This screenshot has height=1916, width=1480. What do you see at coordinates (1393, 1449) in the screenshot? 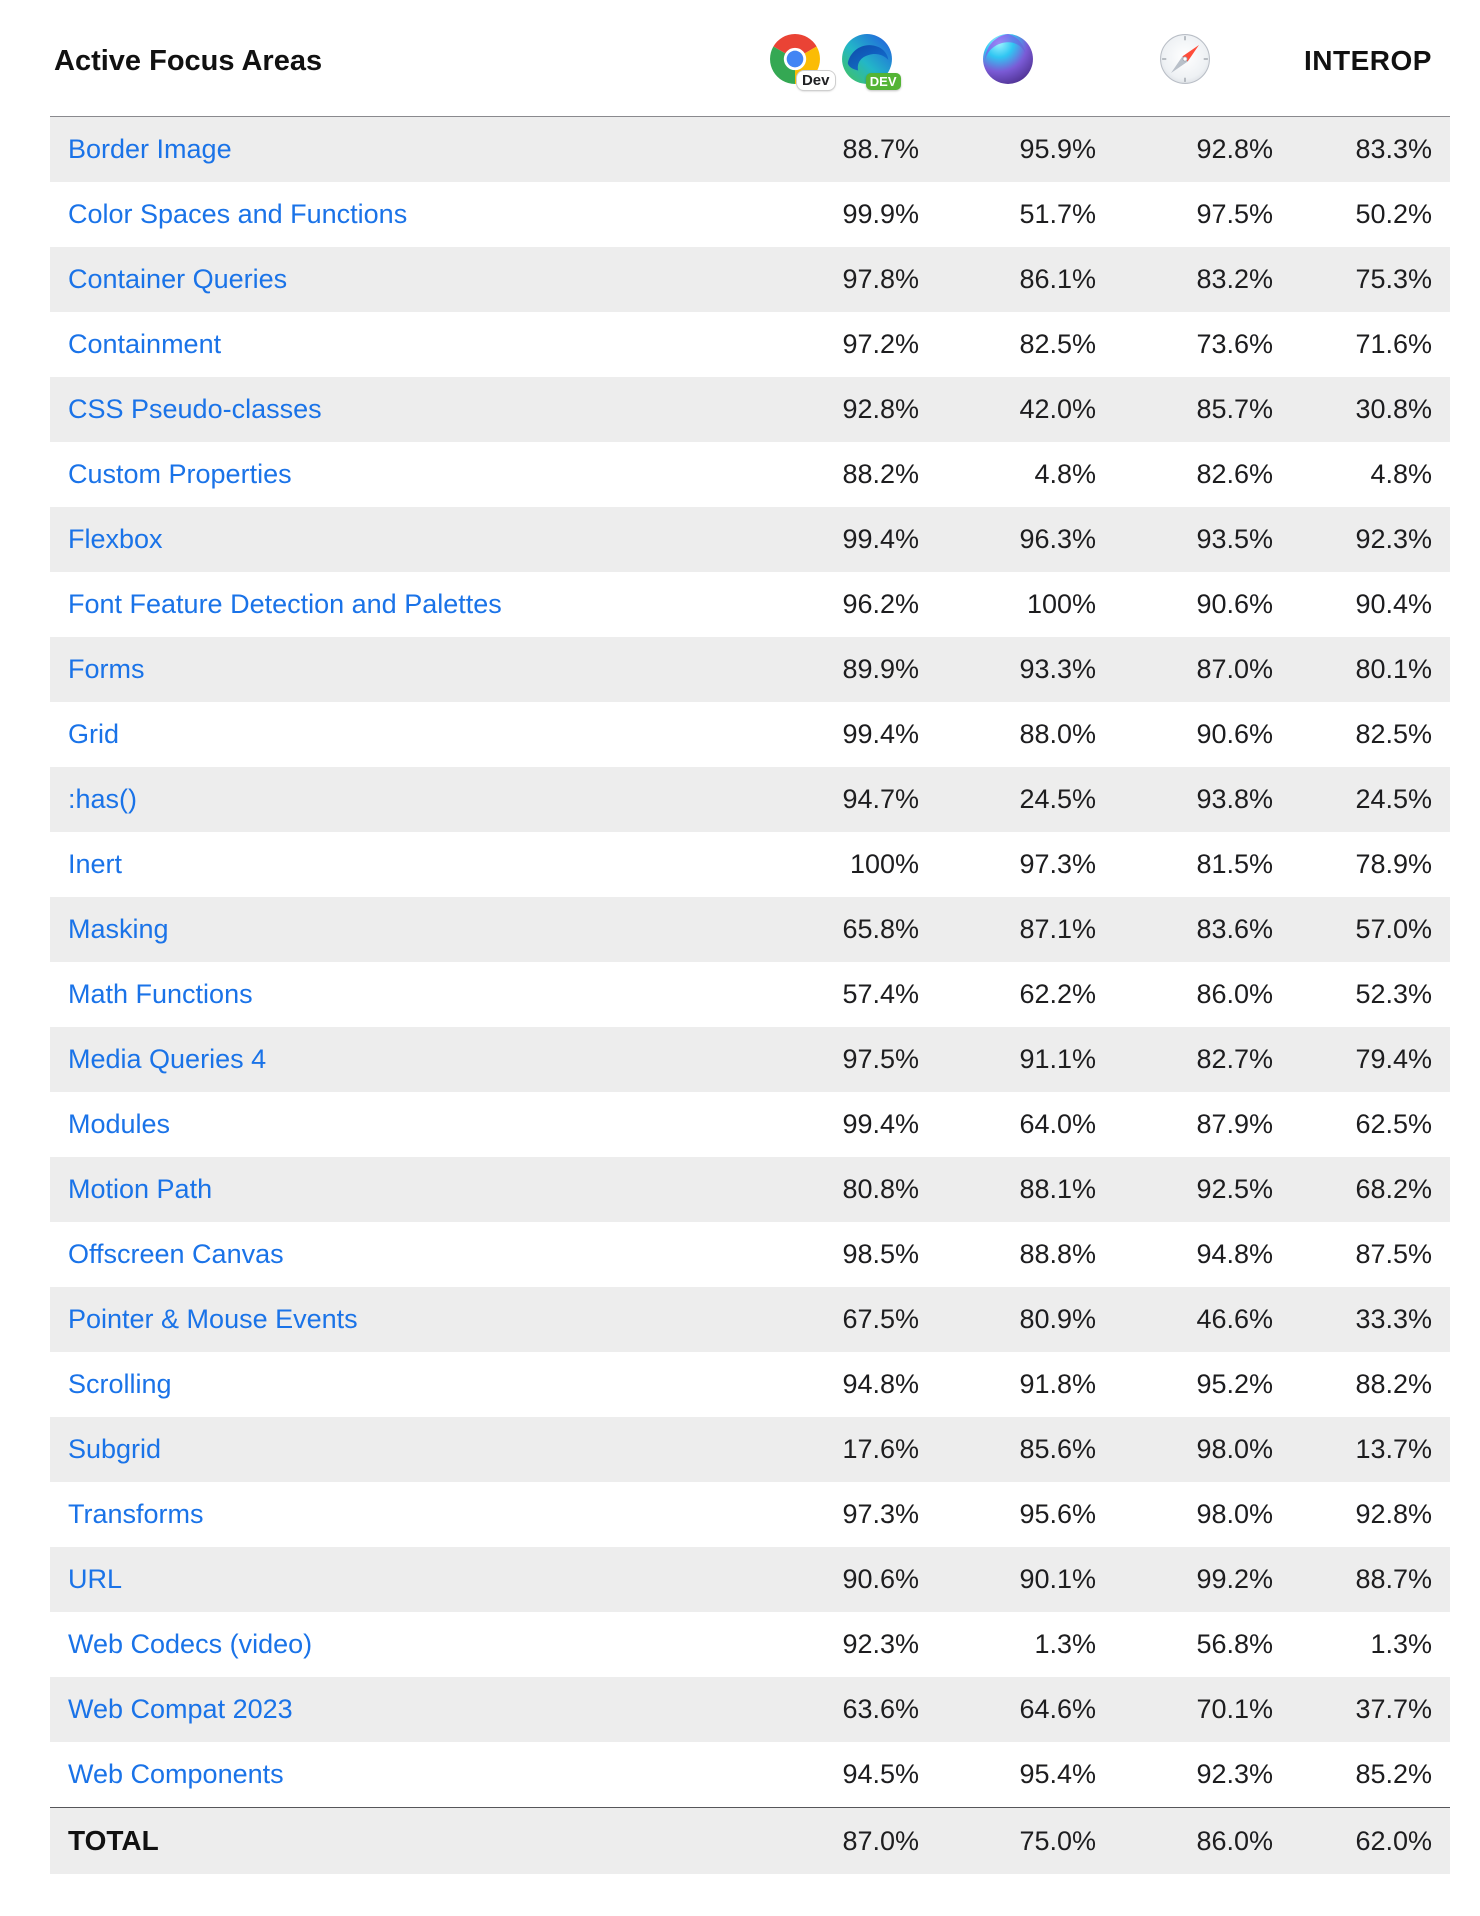
I see `interop-score: 13.7%` at bounding box center [1393, 1449].